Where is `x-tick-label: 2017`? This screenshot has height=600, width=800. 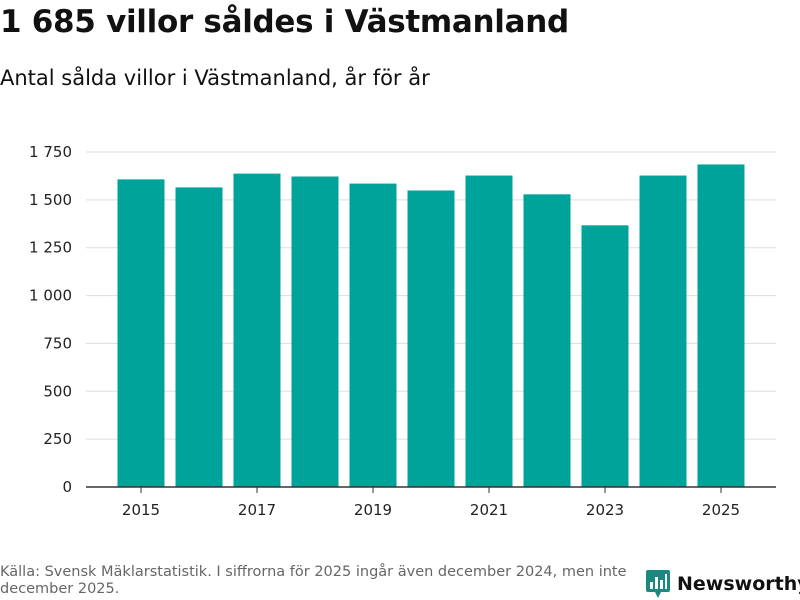 x-tick-label: 2017 is located at coordinates (257, 510).